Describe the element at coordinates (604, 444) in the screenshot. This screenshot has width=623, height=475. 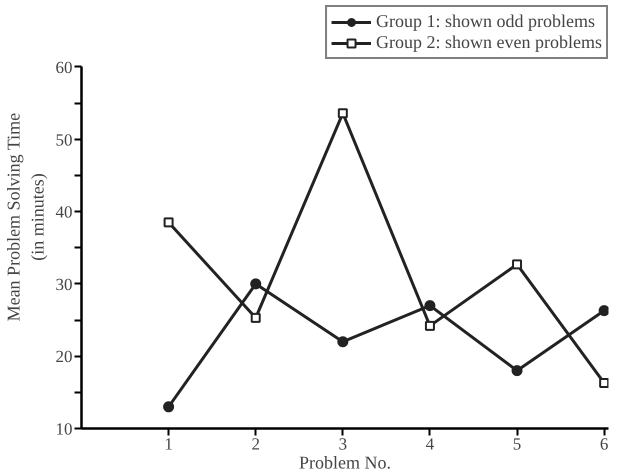
I see `x-tick-label: 6` at that location.